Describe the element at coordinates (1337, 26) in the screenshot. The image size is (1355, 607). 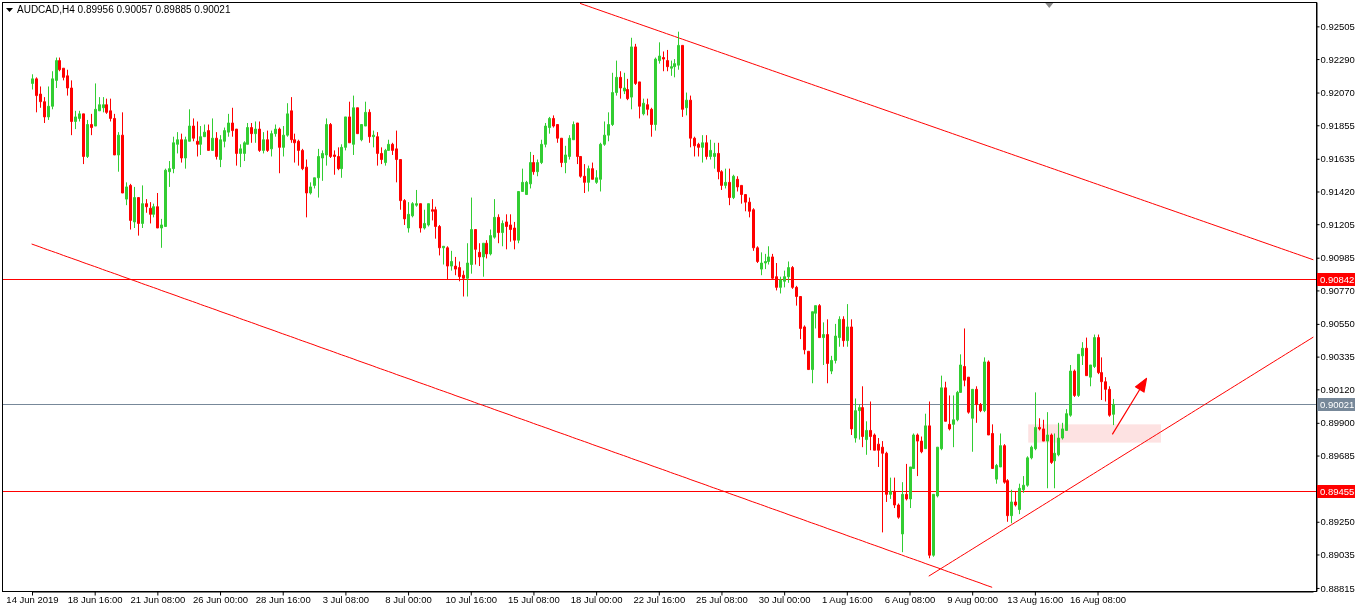
I see `y-tick-label: 0.92505` at that location.